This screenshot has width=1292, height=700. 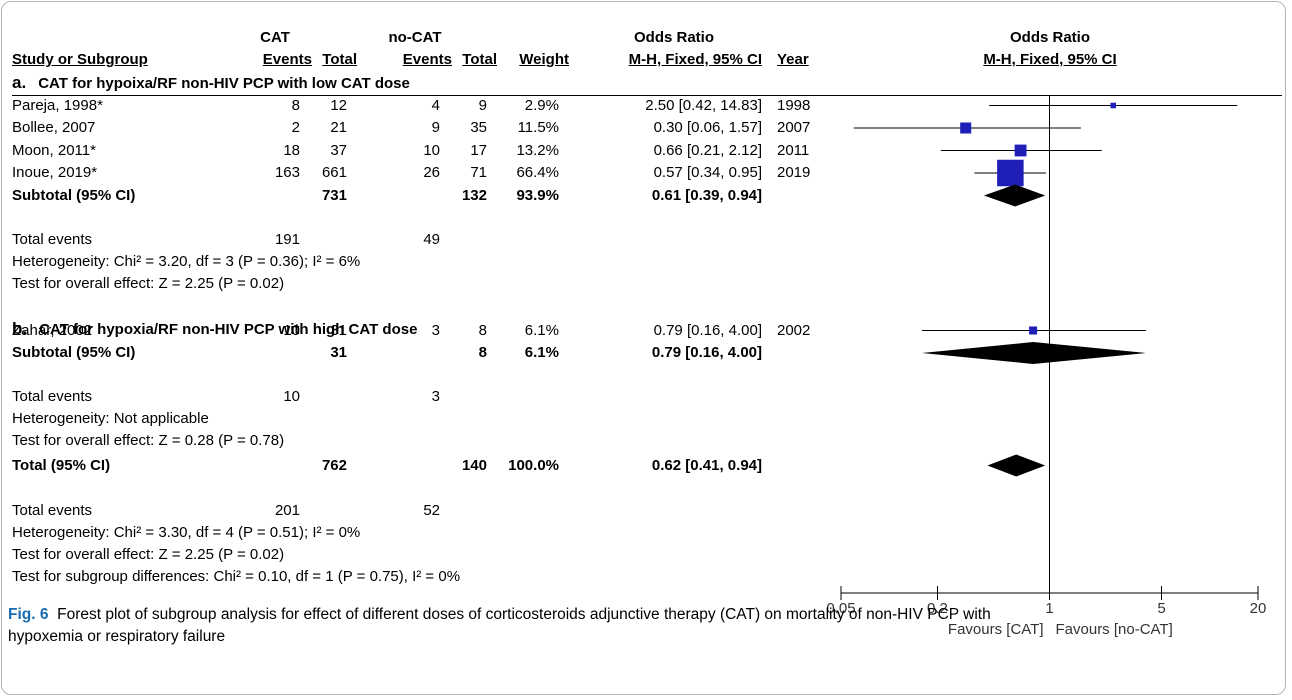 What do you see at coordinates (478, 150) in the screenshot?
I see `study-row-t2: 17` at bounding box center [478, 150].